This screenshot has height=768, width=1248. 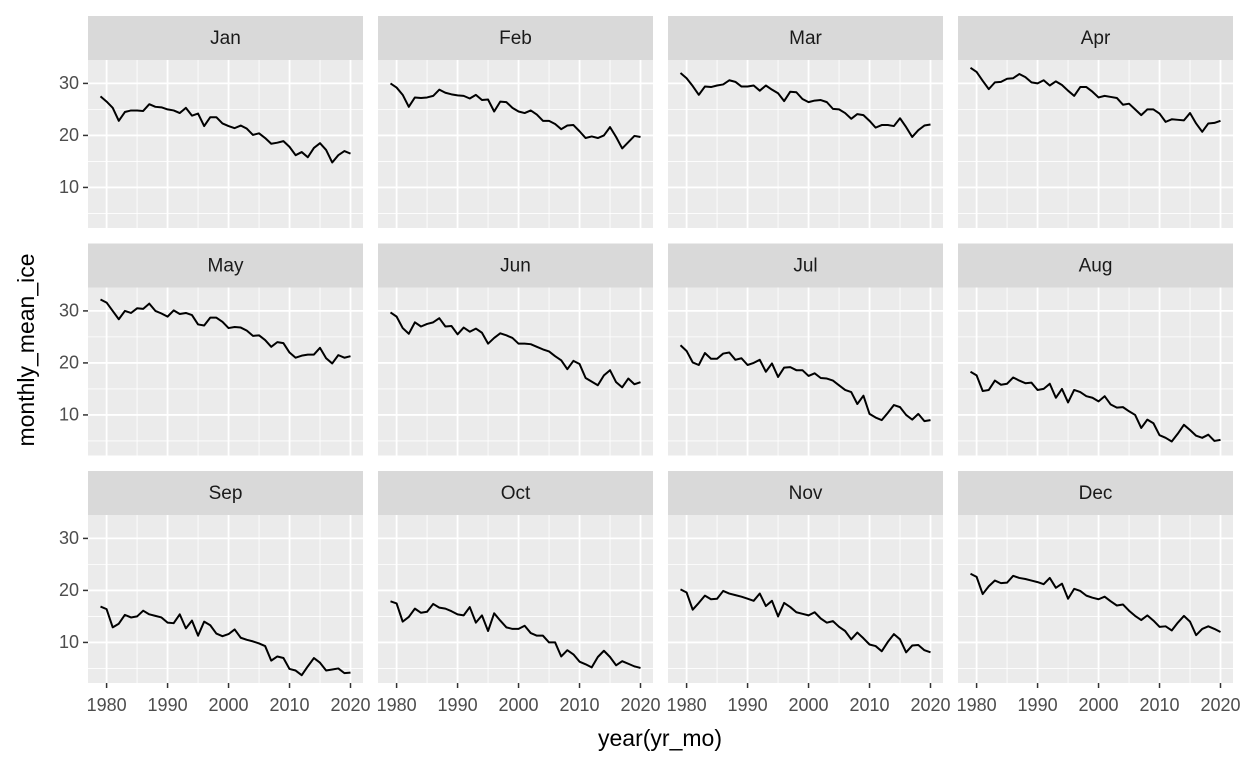 I want to click on strip-label: Aug, so click(x=1096, y=266).